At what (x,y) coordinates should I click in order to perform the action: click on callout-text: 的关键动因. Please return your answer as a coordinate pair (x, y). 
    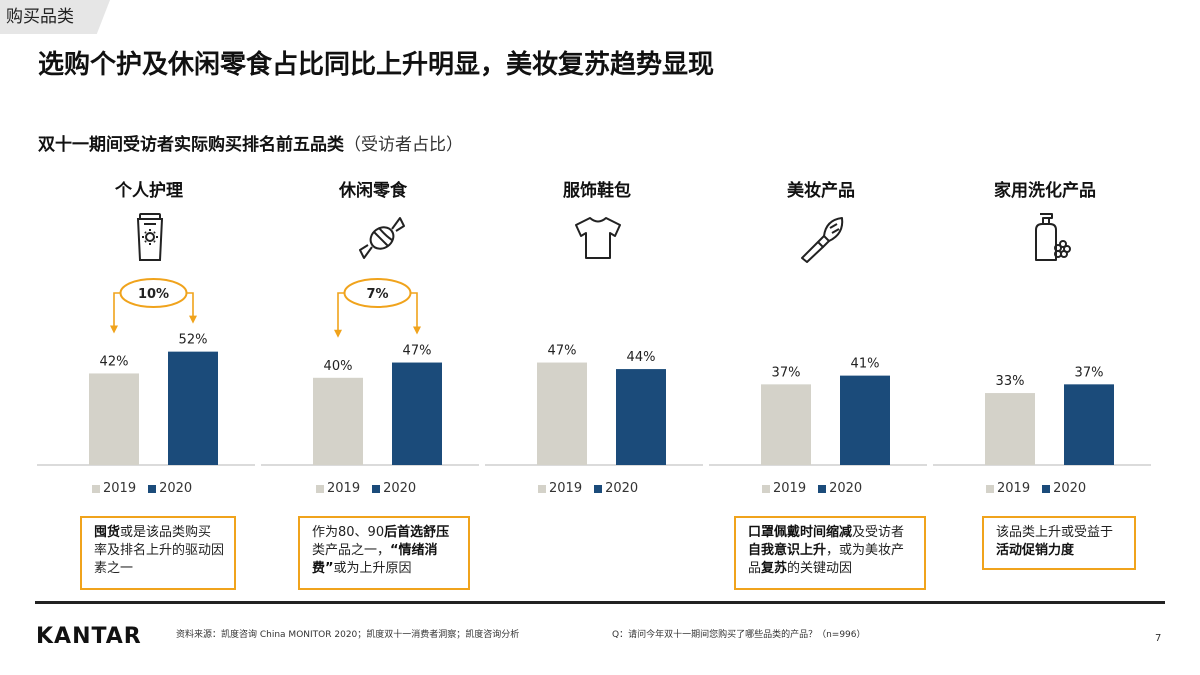
    Looking at the image, I should click on (820, 568).